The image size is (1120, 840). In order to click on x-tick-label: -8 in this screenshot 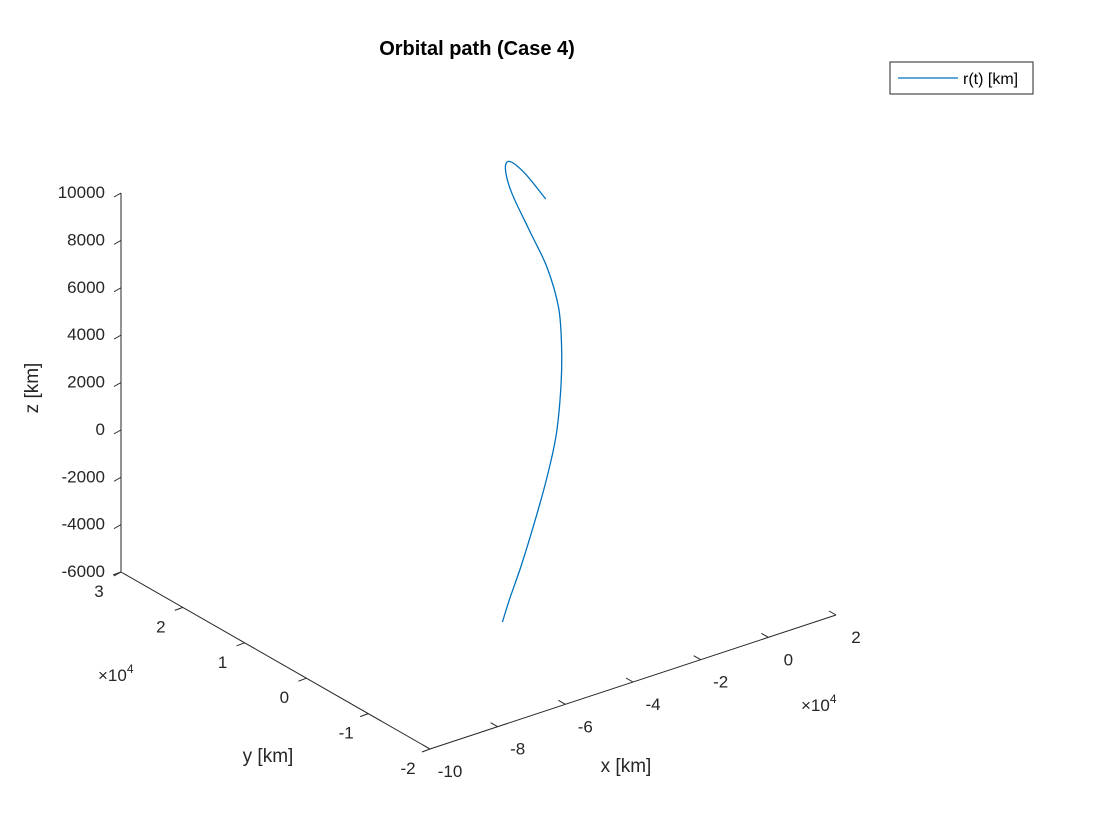, I will do `click(517, 749)`.